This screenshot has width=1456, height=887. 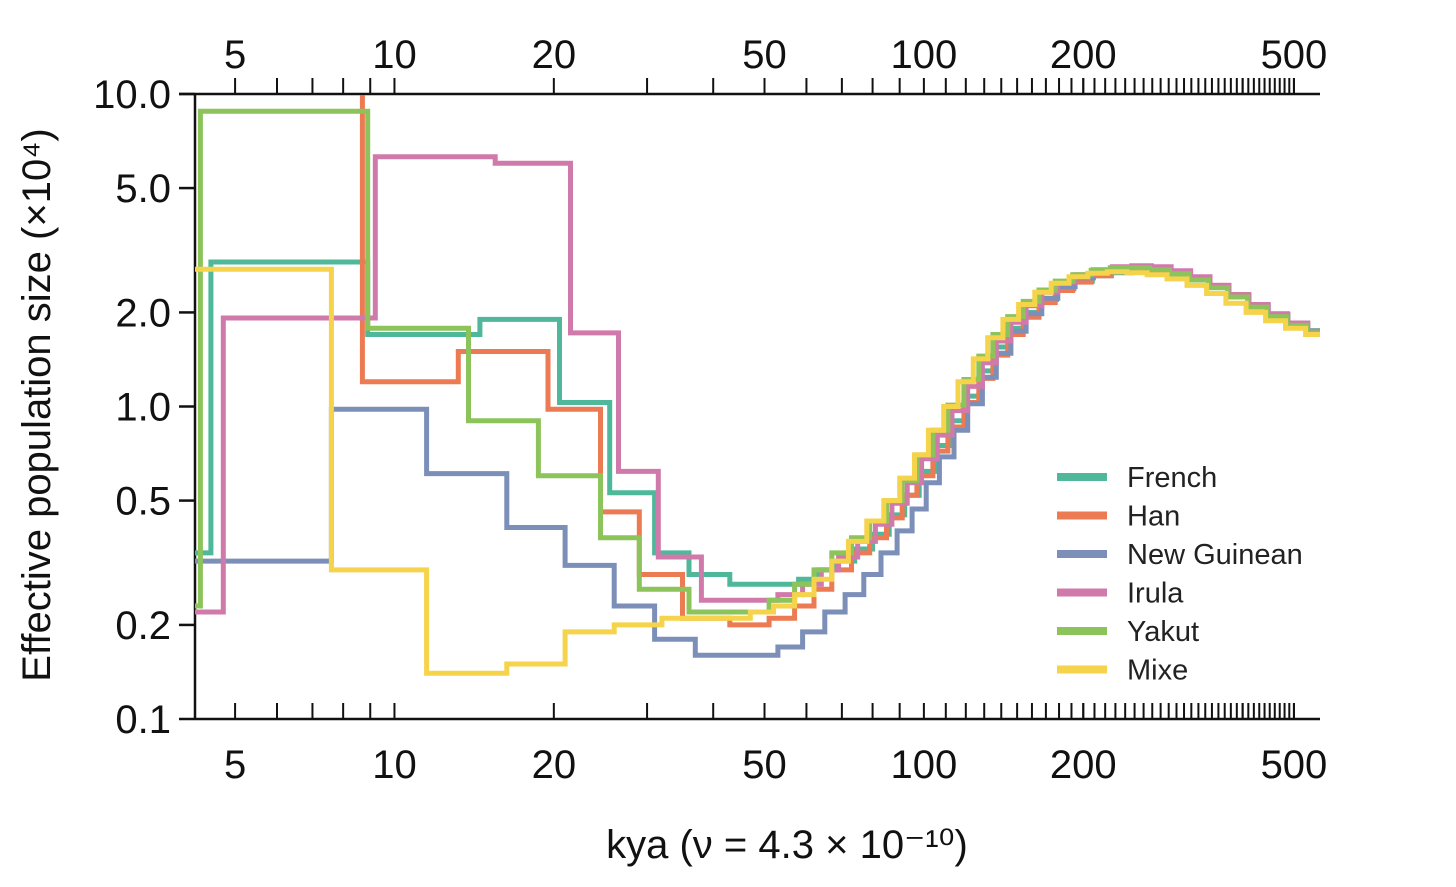 What do you see at coordinates (1153, 517) in the screenshot?
I see `legend-label-han: Han` at bounding box center [1153, 517].